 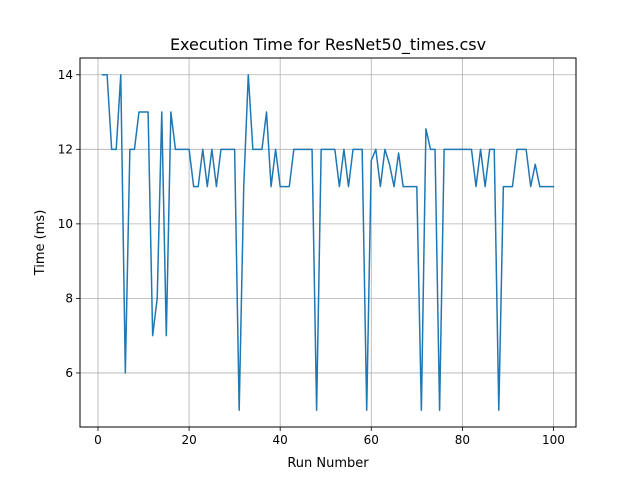 What do you see at coordinates (40, 243) in the screenshot?
I see `y-axis-label: Time (ms)` at bounding box center [40, 243].